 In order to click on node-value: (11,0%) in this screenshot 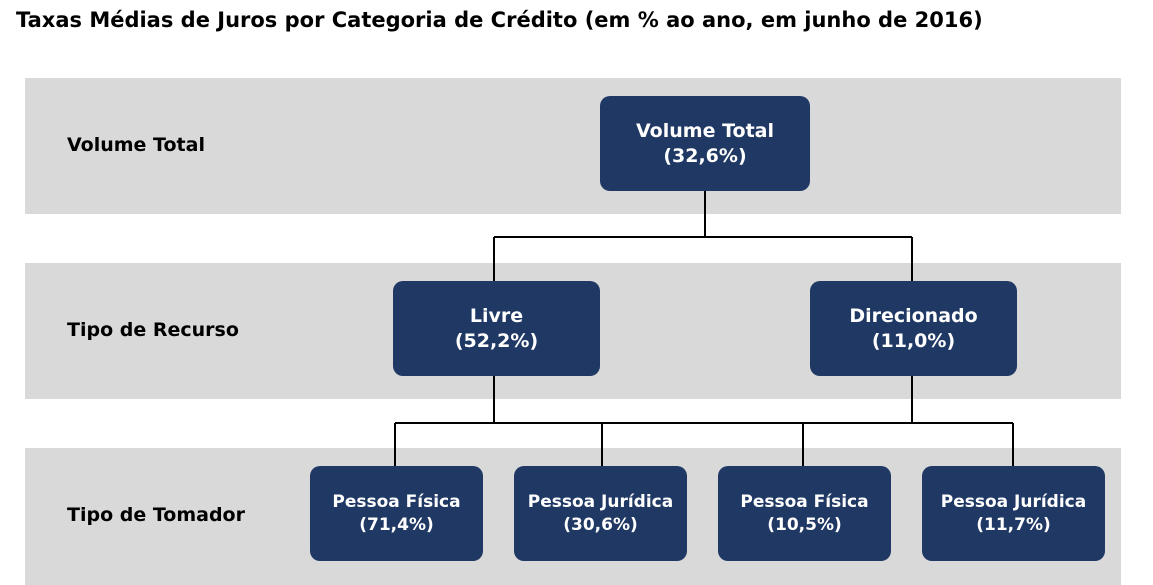, I will do `click(913, 340)`.